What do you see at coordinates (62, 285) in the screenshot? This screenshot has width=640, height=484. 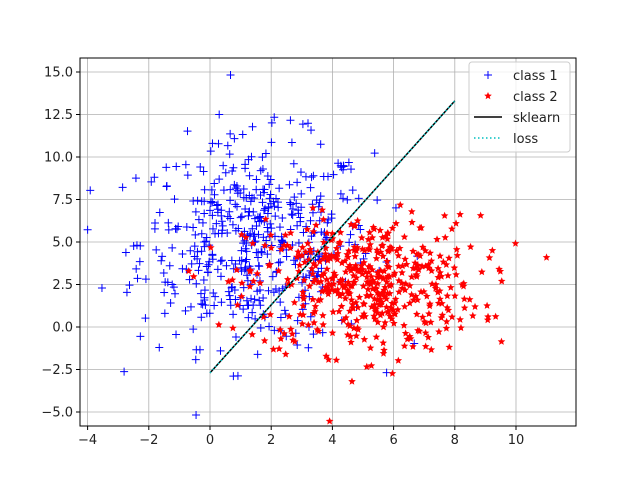 I see `y-tick-label: 2.5` at bounding box center [62, 285].